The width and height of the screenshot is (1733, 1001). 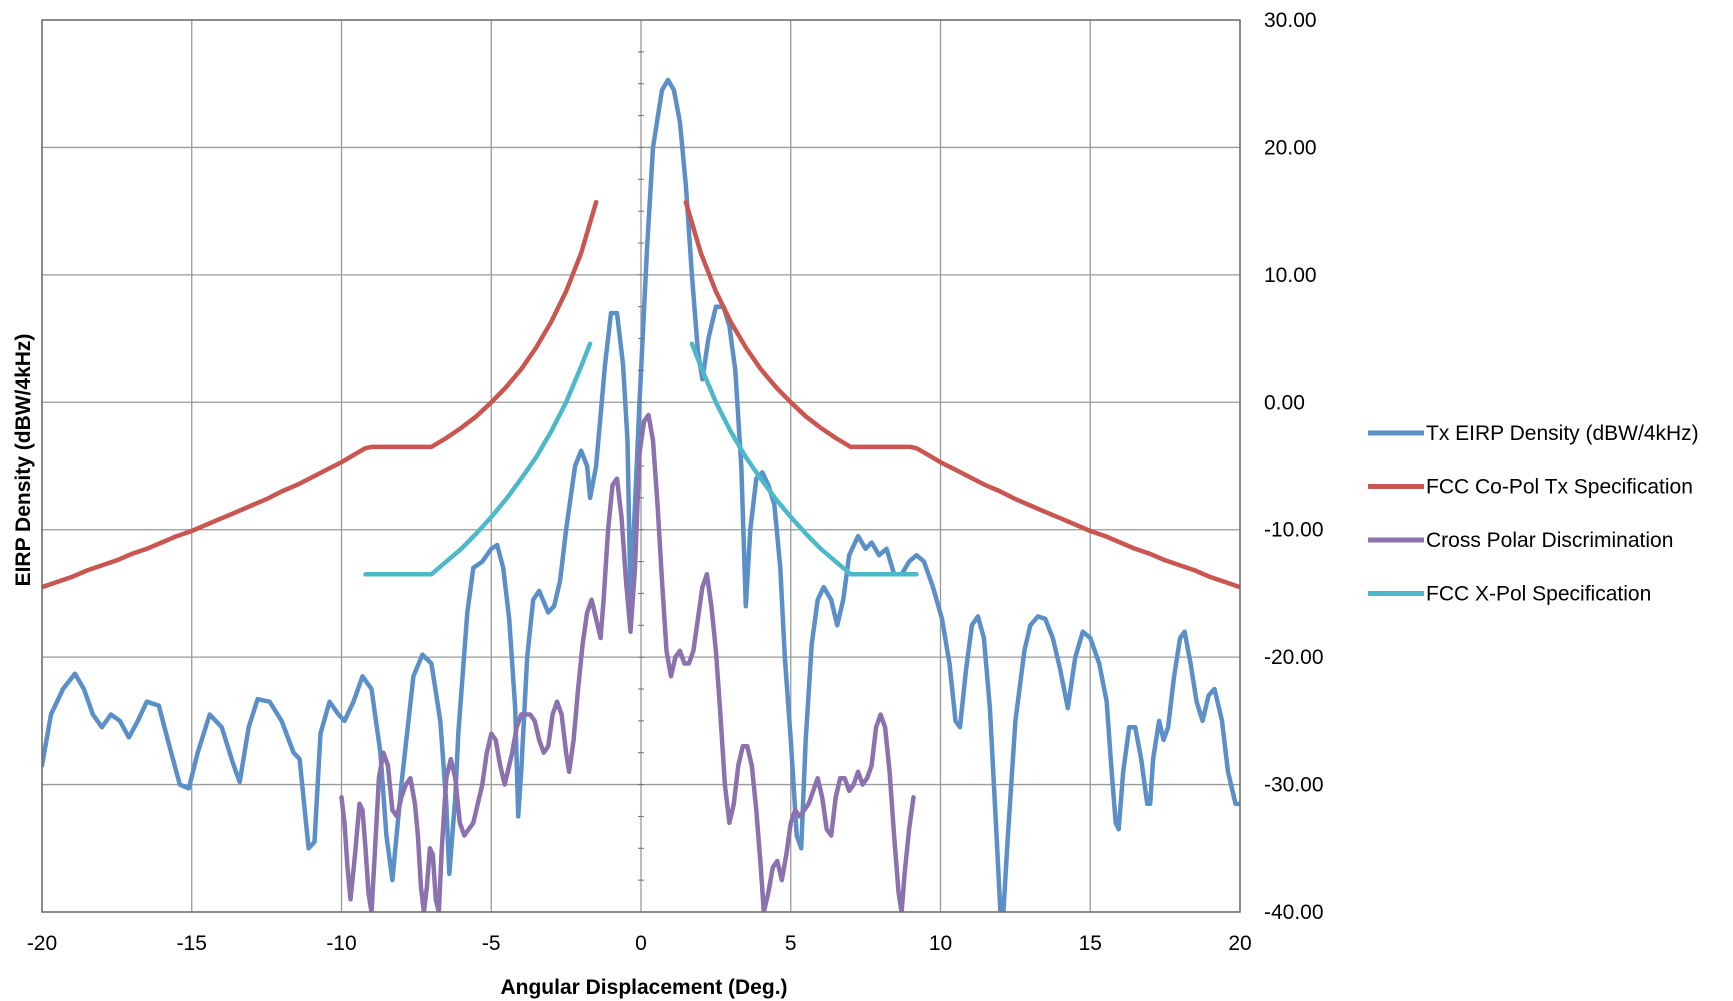 I want to click on legend-label: FCC X-Pol Specification, so click(x=1538, y=594).